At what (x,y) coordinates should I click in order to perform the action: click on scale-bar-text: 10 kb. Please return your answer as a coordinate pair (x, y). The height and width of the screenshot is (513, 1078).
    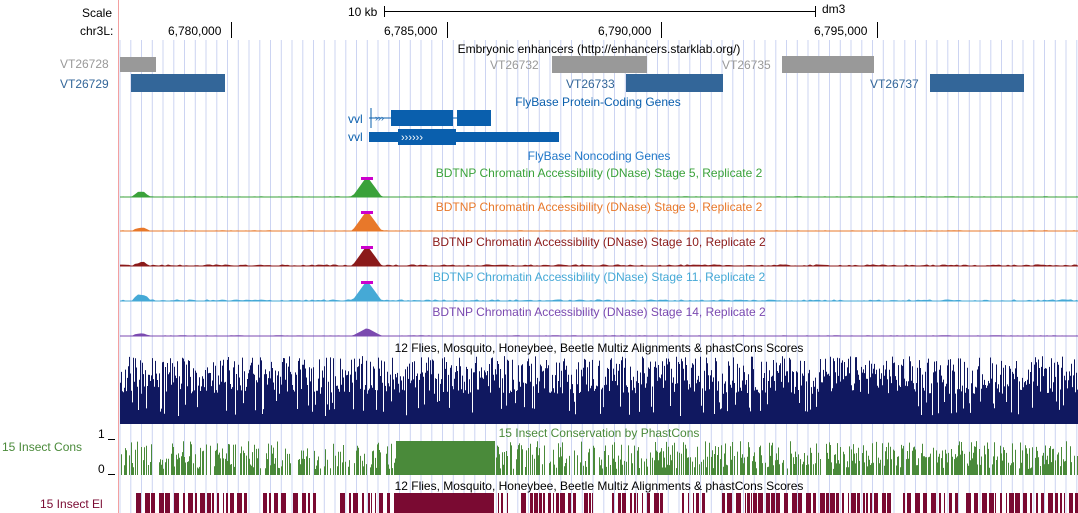
    Looking at the image, I should click on (363, 12).